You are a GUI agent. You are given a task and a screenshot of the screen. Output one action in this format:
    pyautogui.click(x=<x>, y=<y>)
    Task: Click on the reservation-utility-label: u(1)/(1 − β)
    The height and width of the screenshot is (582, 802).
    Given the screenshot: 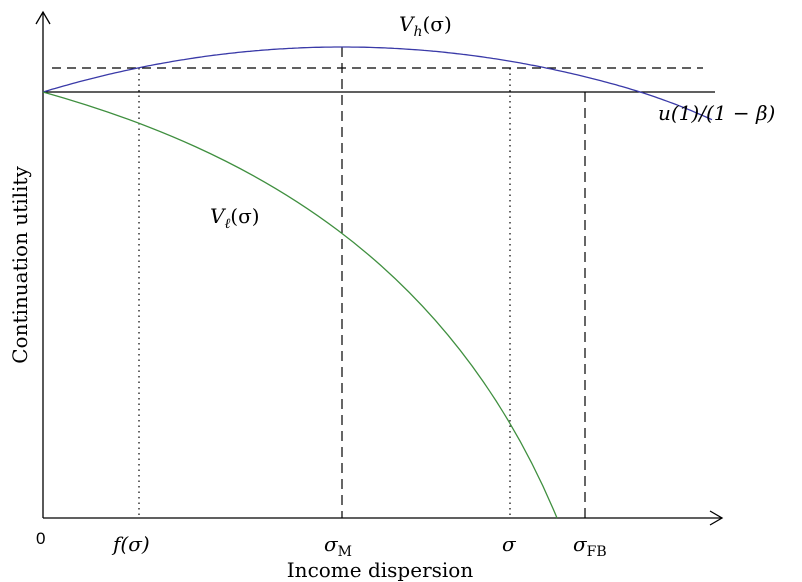 What is the action you would take?
    pyautogui.click(x=716, y=113)
    